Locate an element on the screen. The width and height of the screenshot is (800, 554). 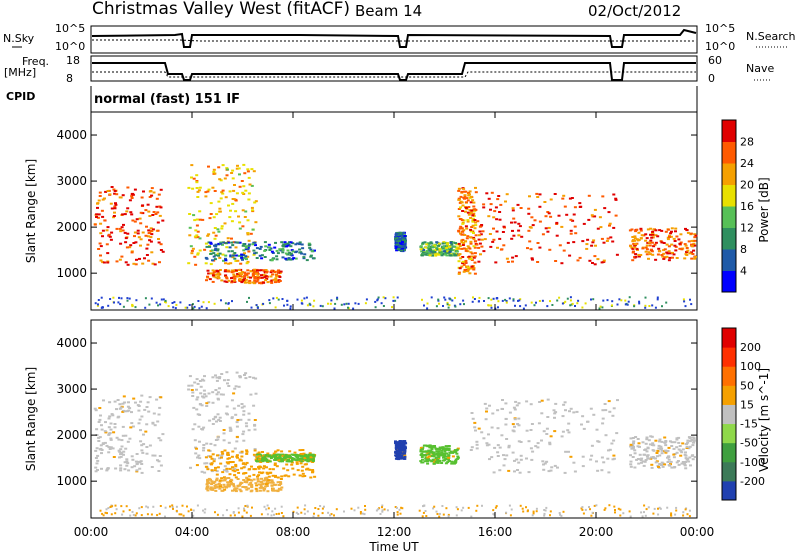
xtick-label: 12:00 is located at coordinates (394, 532).